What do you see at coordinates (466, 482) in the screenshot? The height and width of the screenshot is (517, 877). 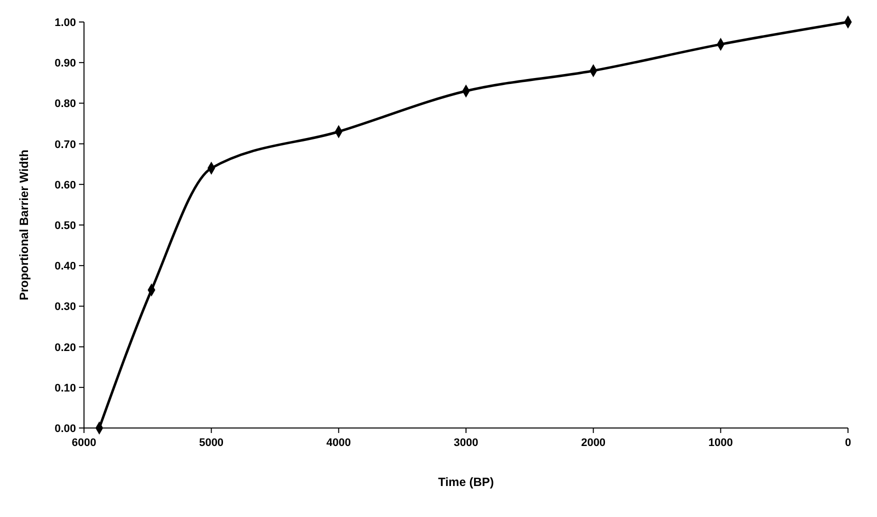 I see `x-axis-title: Time (BP)` at bounding box center [466, 482].